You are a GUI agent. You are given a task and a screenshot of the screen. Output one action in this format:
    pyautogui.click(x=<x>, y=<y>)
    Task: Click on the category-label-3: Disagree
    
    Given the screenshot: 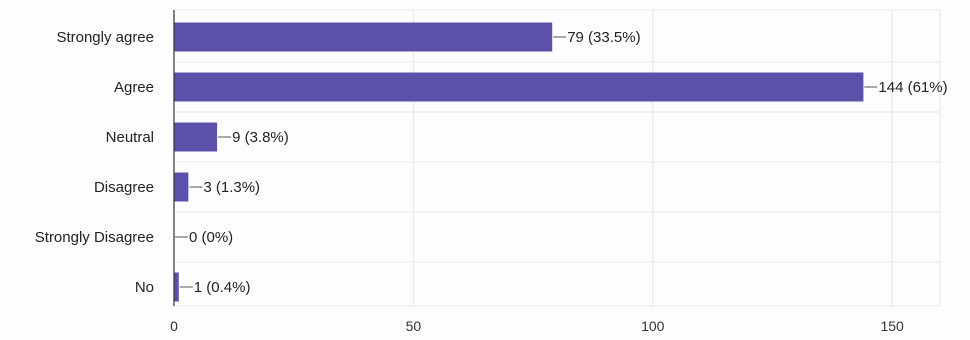 What is the action you would take?
    pyautogui.click(x=124, y=187)
    